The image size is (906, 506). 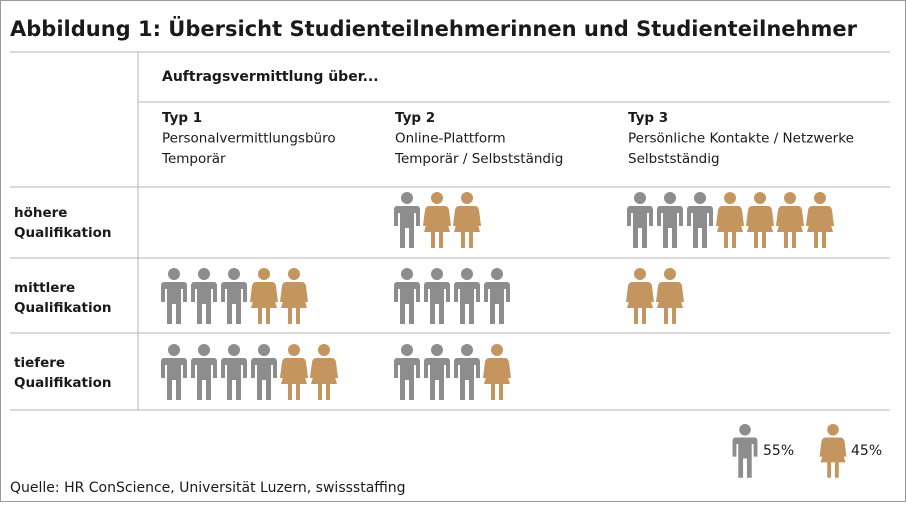 I want to click on column-desc: Persönliche Kontakte / Netzwerke, so click(x=741, y=139).